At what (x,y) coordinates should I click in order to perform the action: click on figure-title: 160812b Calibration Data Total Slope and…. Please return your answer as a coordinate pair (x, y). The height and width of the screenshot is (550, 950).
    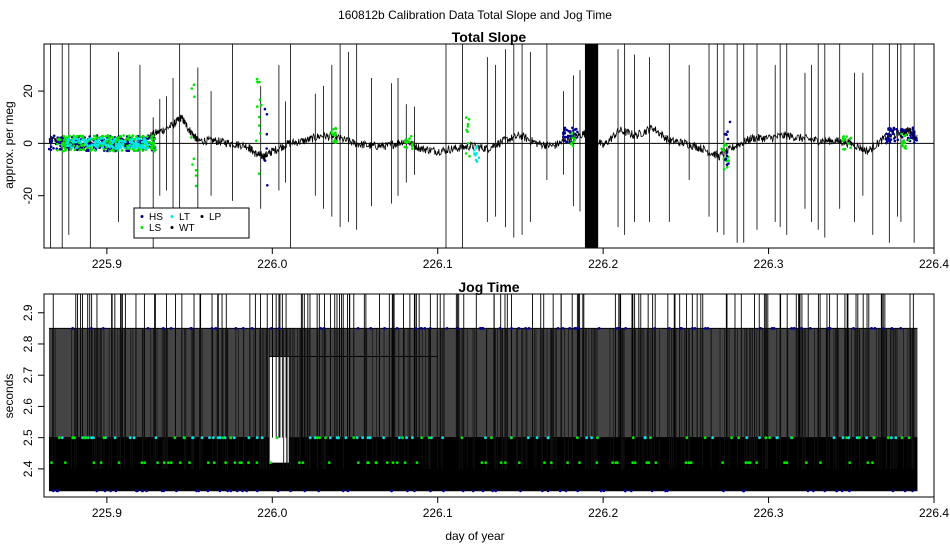
    Looking at the image, I should click on (475, 15).